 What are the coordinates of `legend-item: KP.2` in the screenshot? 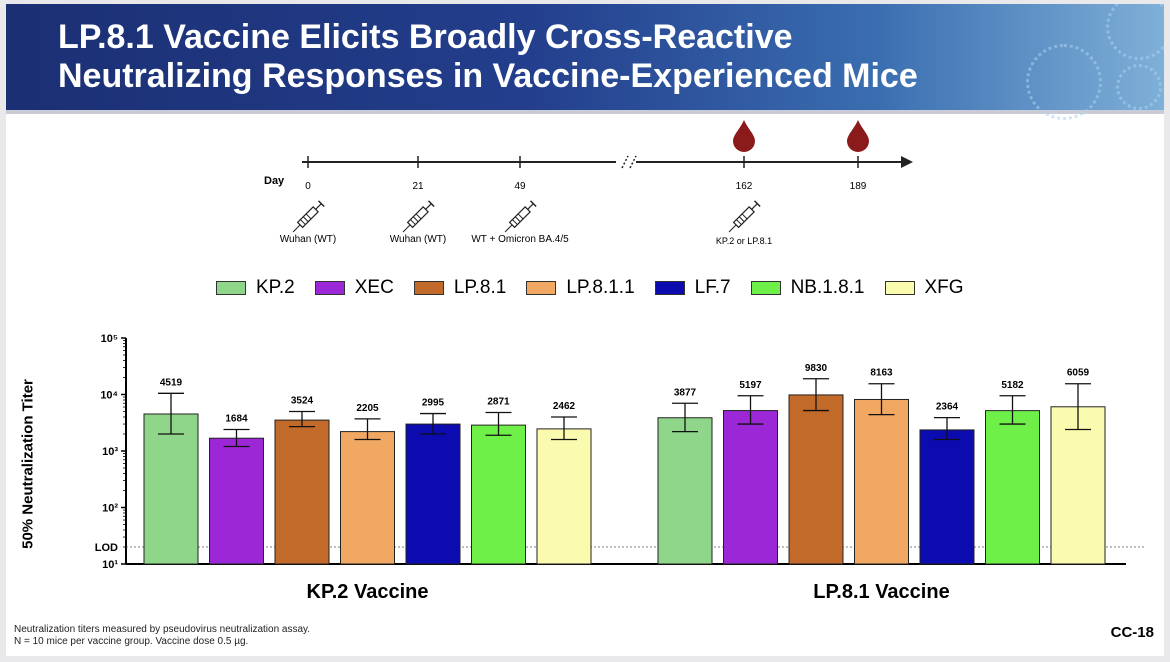 It's located at (255, 288).